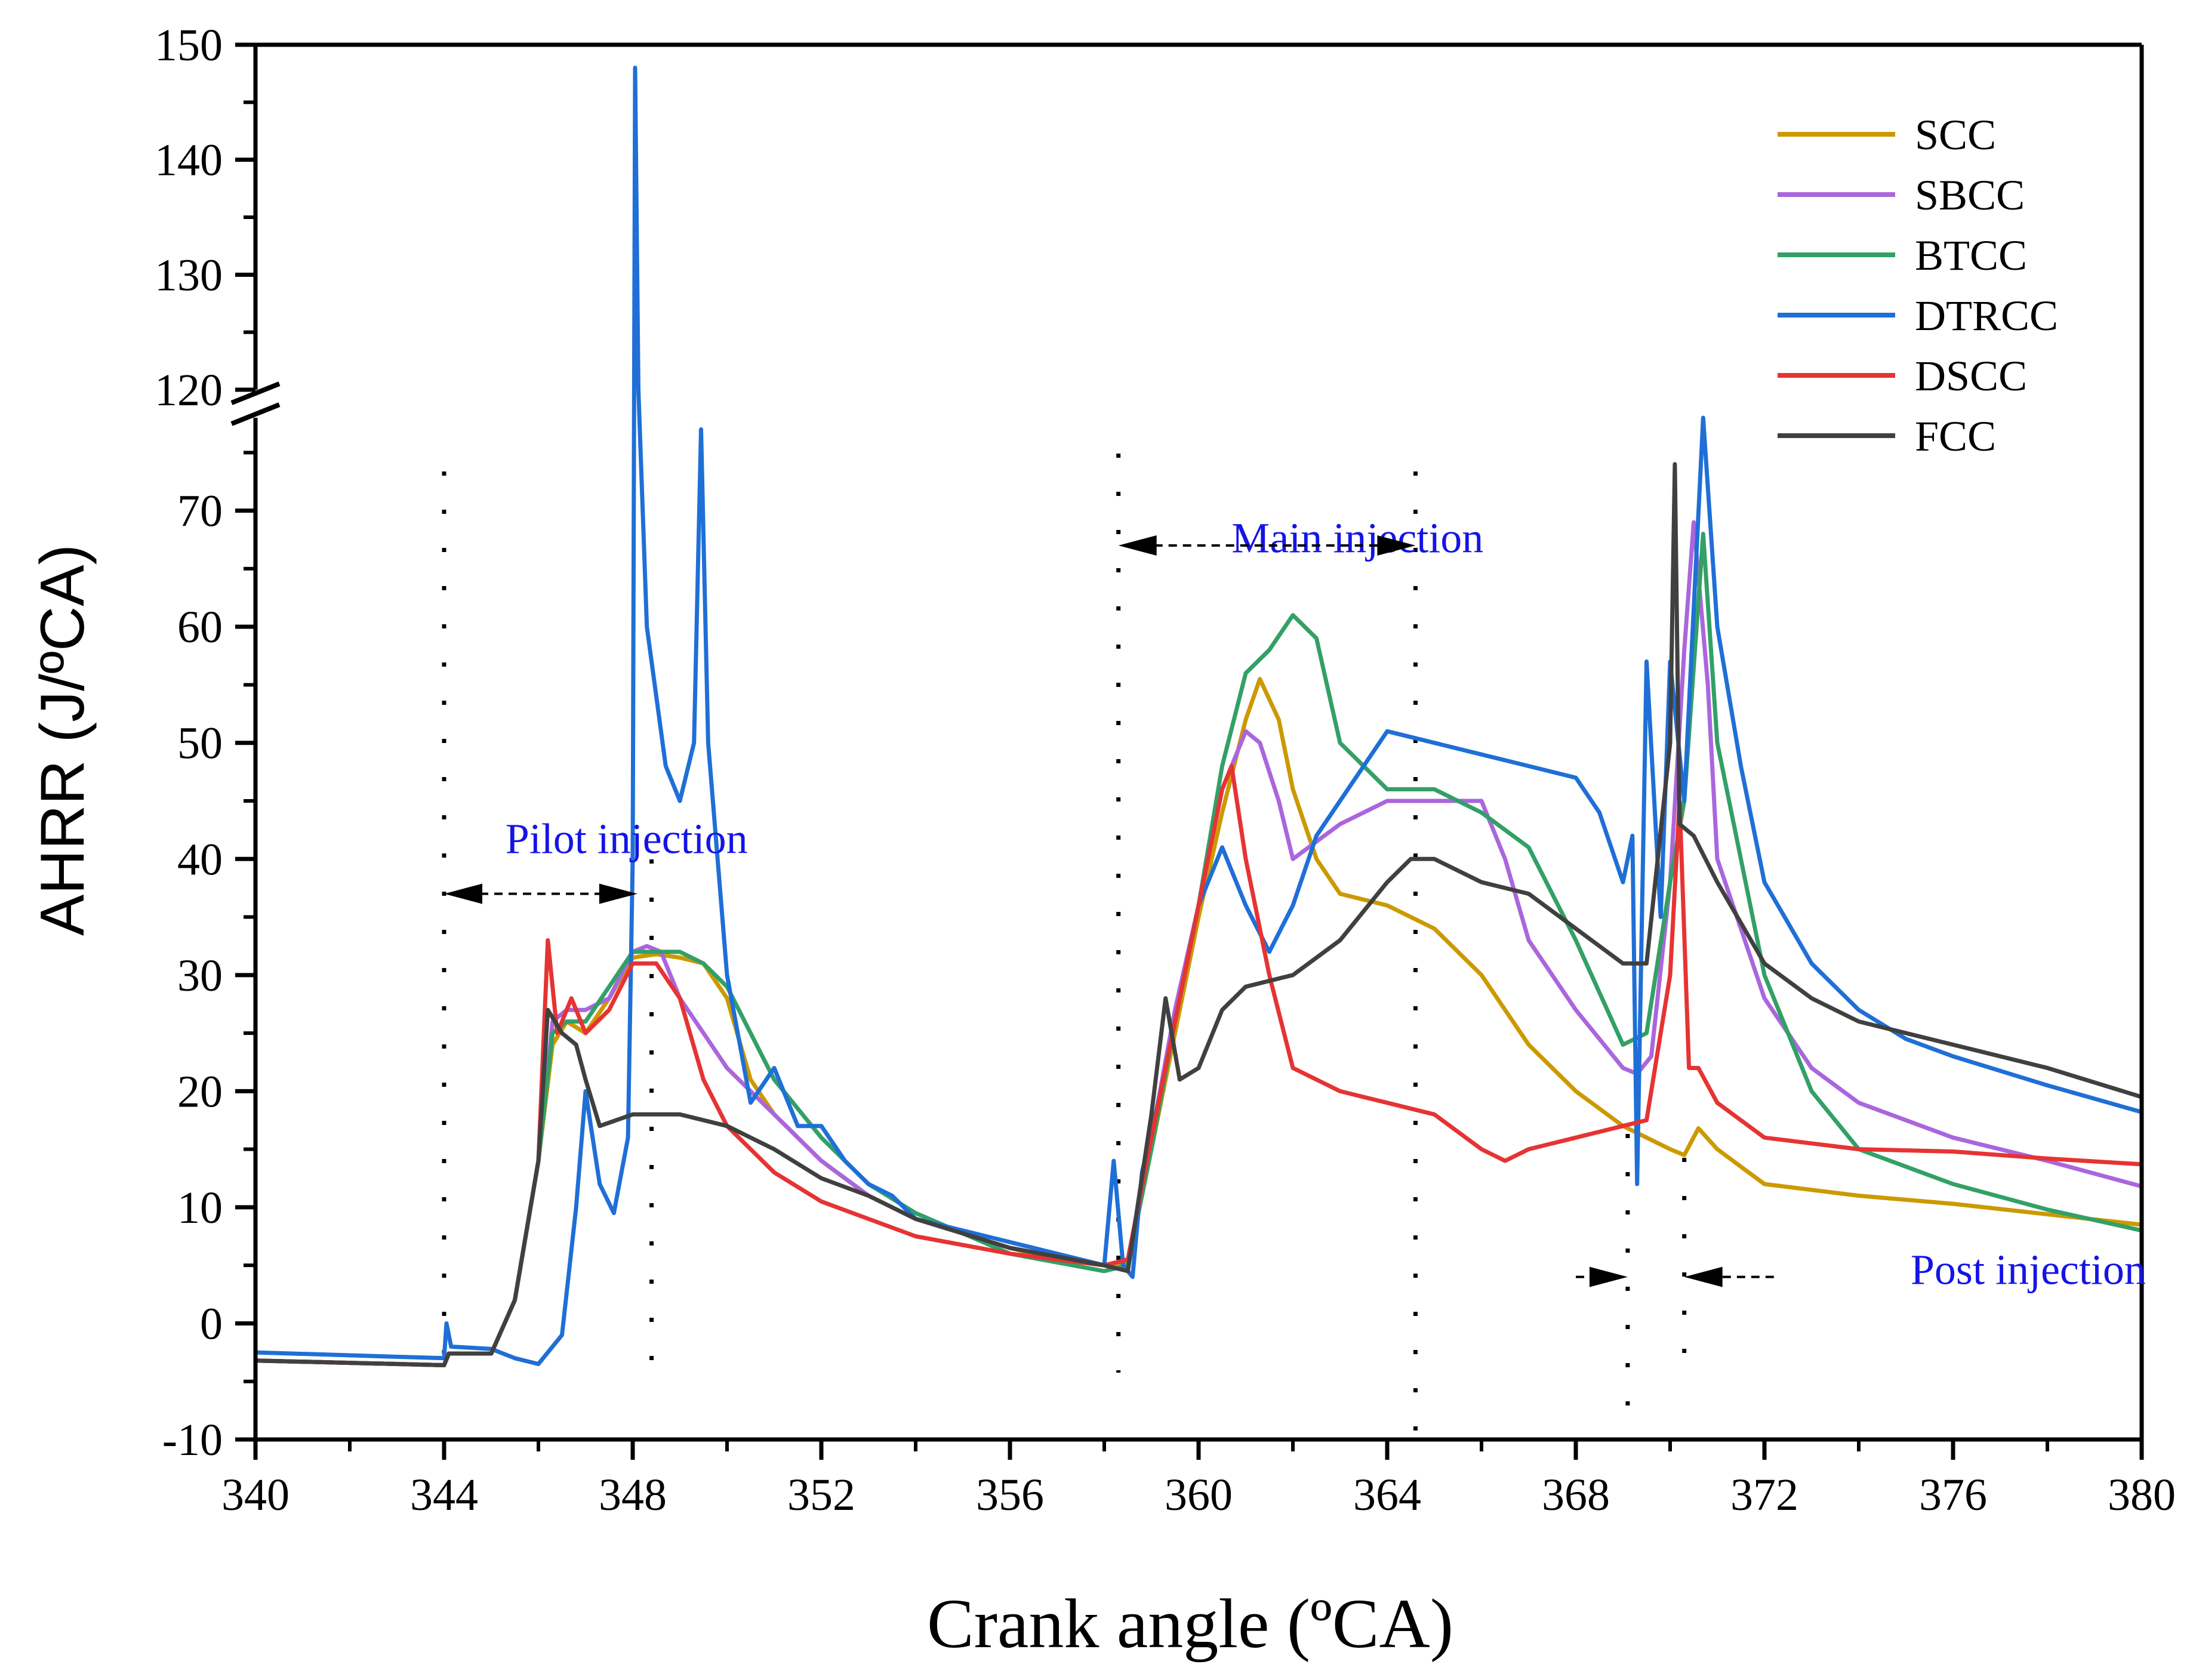 This screenshot has height=1680, width=2196. What do you see at coordinates (1986, 316) in the screenshot?
I see `legend-label: DTRCC` at bounding box center [1986, 316].